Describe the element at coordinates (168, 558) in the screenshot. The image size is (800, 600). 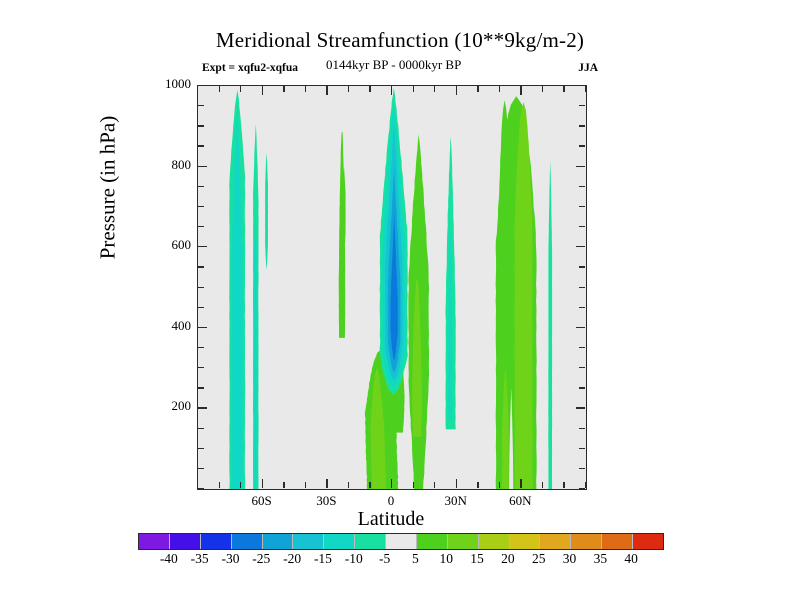
I see `colorbar-tick-label: -40` at that location.